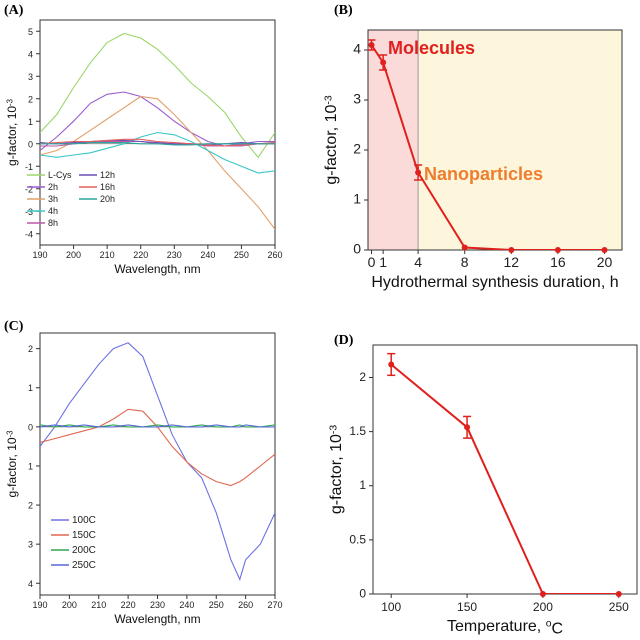 The image size is (640, 640). Describe the element at coordinates (343, 10) in the screenshot. I see `panel-label: (B)` at that location.